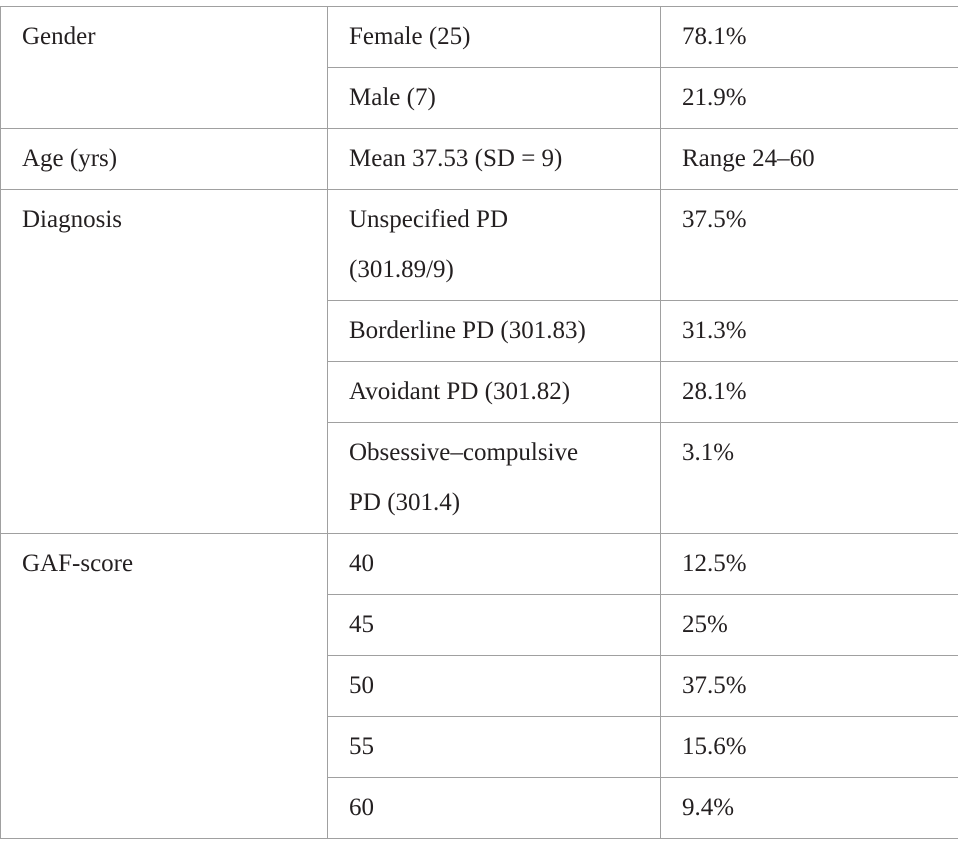 This screenshot has width=958, height=864. Describe the element at coordinates (809, 331) in the screenshot. I see `value-cell: 31.3%` at that location.